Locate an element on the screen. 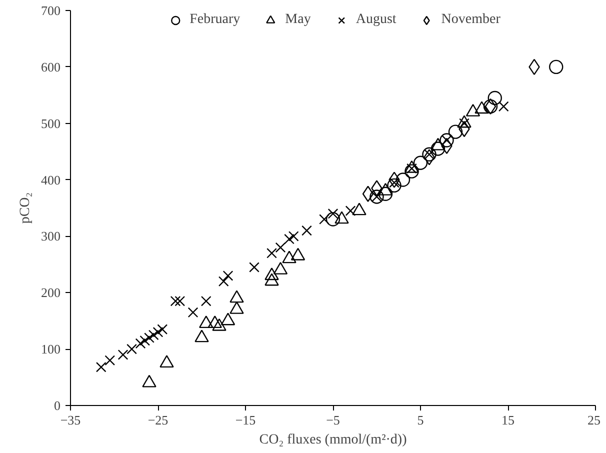  legend-label: May is located at coordinates (298, 20).